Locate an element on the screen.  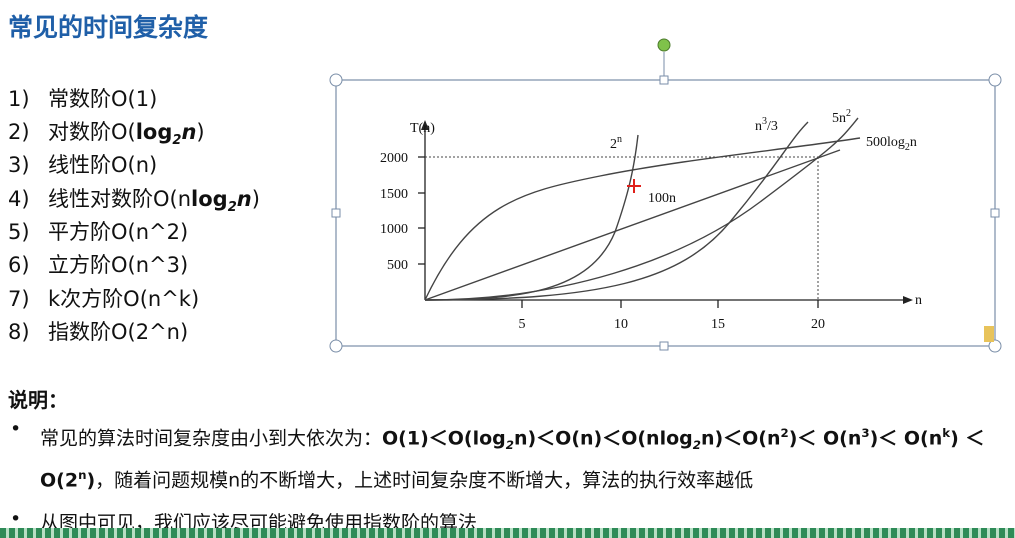
text-part: 3 is located at coordinates (865, 433).